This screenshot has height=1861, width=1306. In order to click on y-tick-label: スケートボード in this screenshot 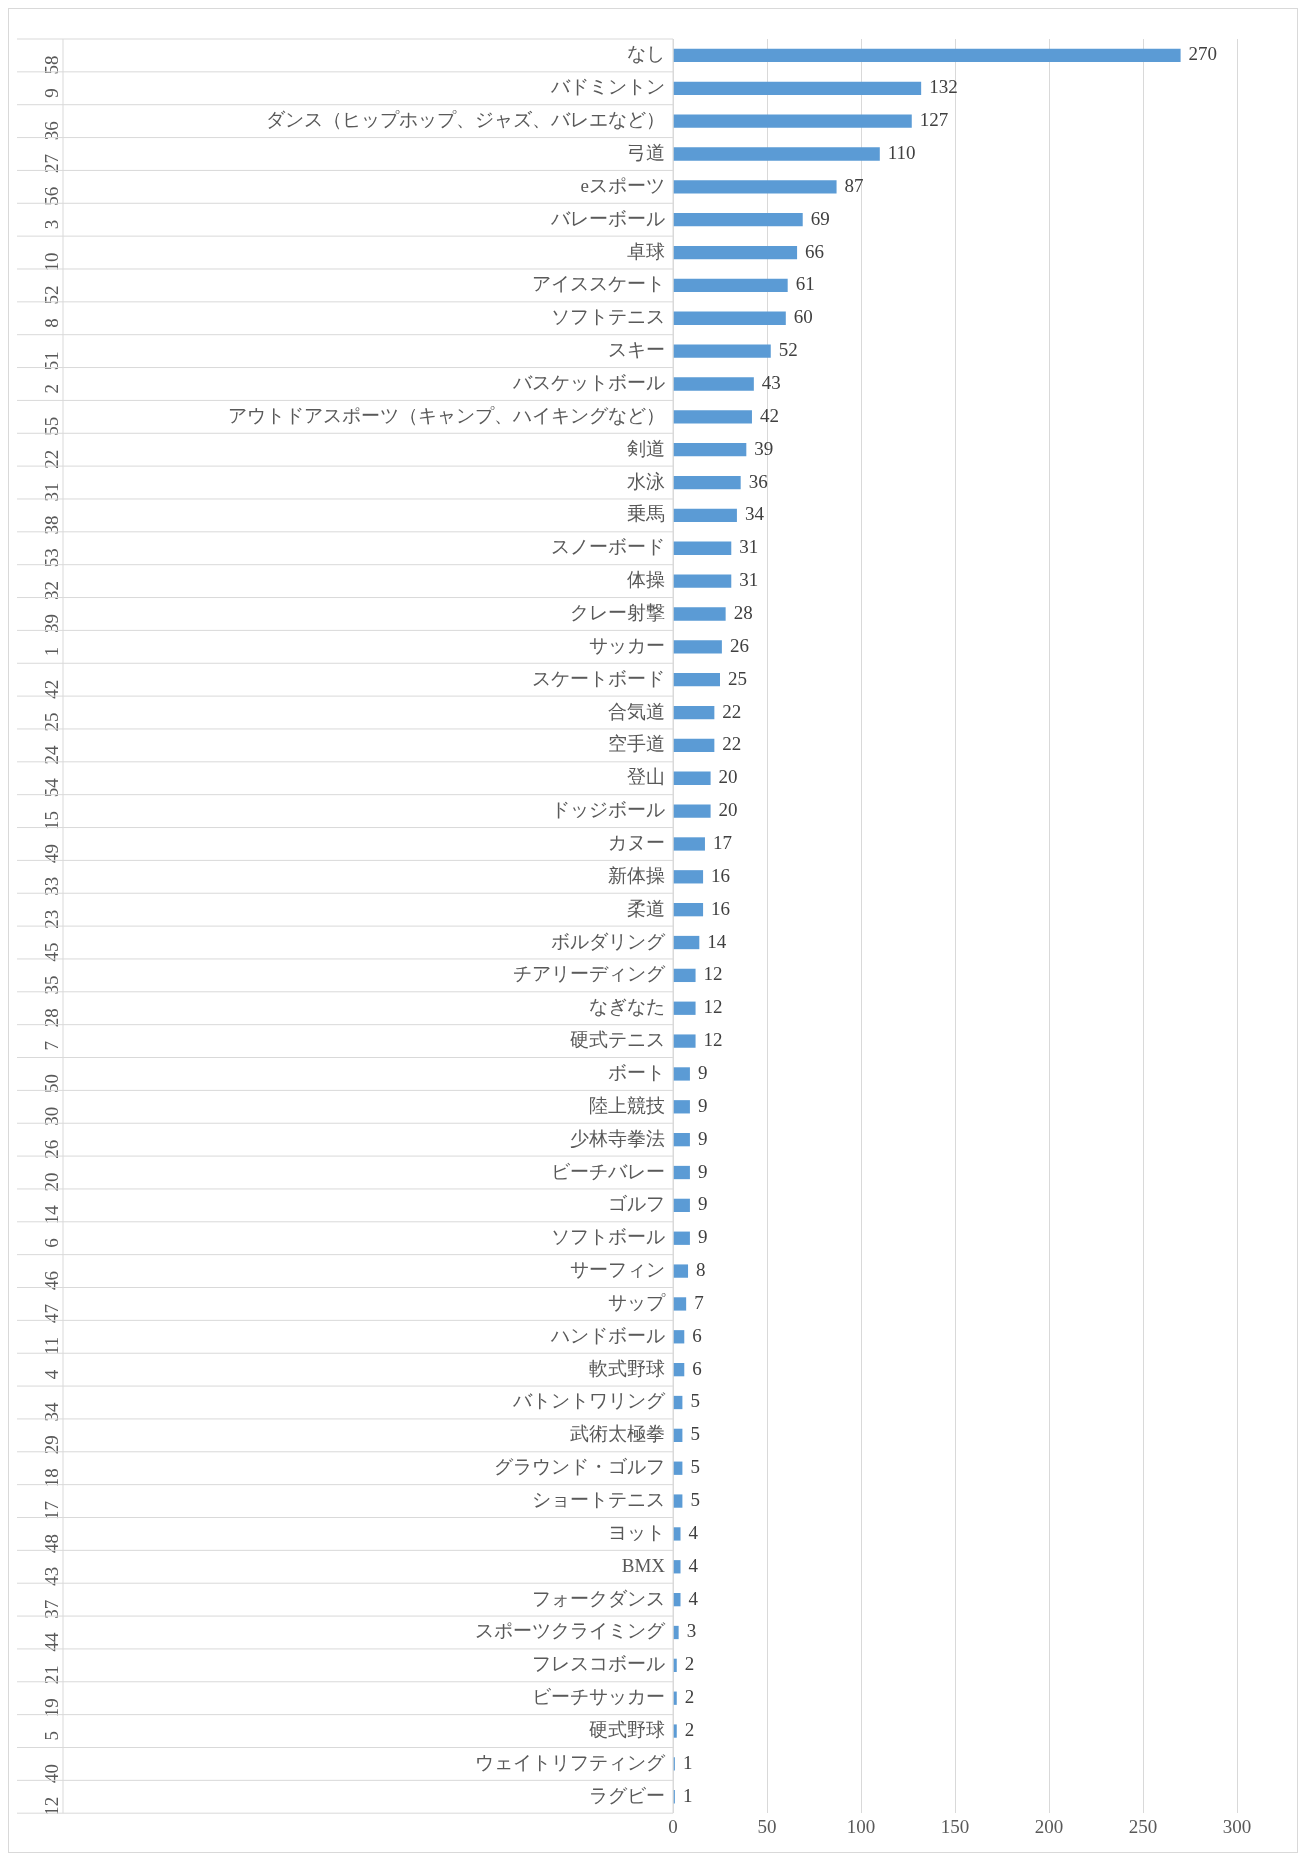, I will do `click(598, 678)`.